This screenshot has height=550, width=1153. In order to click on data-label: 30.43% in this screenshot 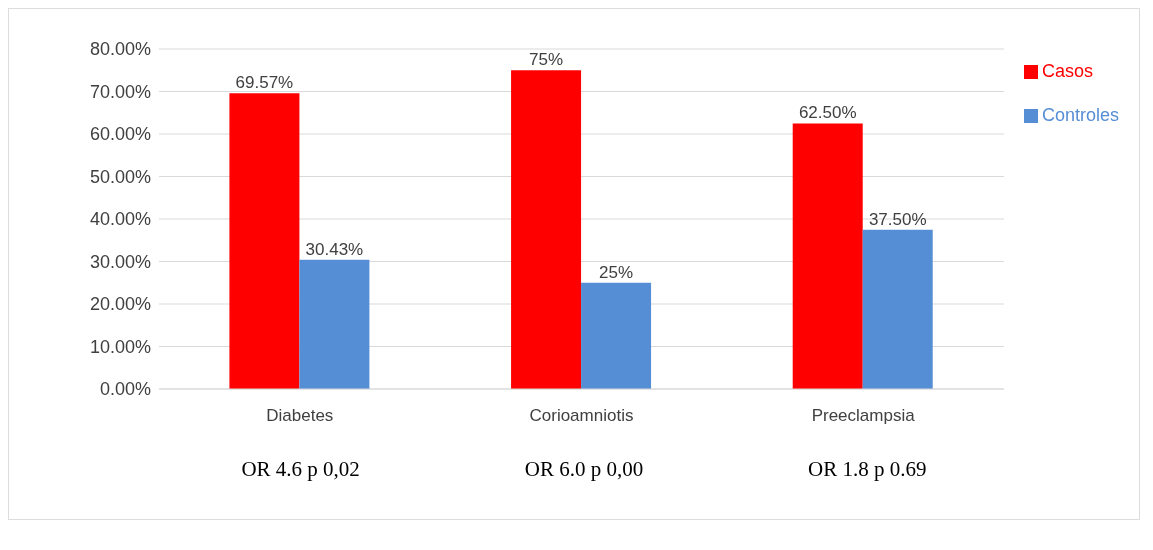, I will do `click(334, 249)`.